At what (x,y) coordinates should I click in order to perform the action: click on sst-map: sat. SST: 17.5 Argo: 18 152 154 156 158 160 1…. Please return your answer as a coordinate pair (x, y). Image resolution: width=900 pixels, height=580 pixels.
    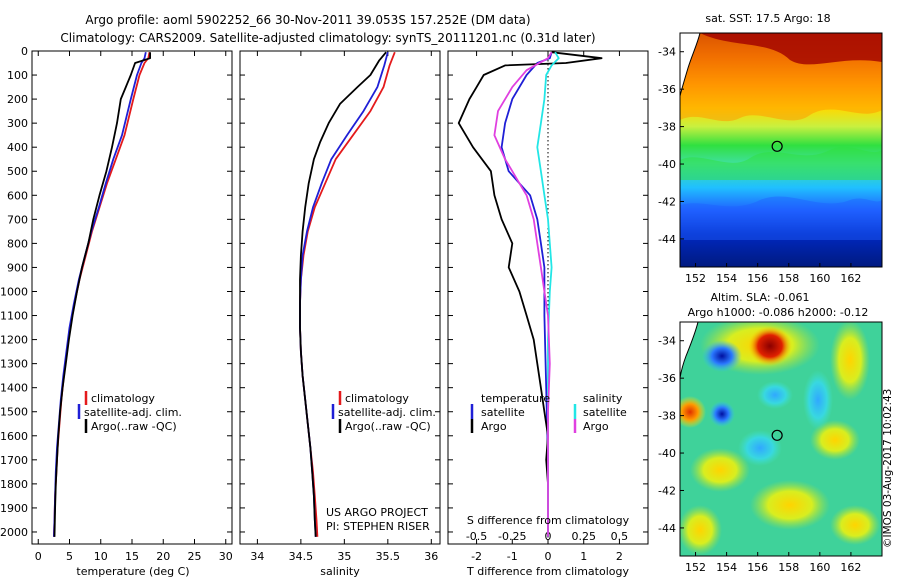
    Looking at the image, I should click on (770, 148).